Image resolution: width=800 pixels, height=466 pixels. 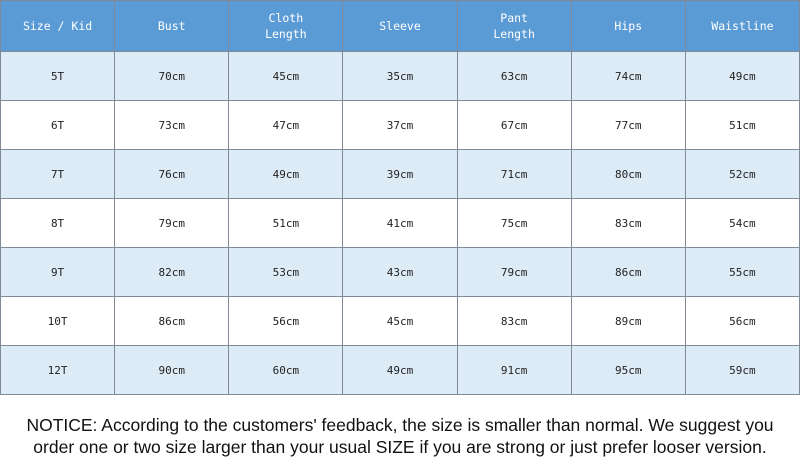 I want to click on header-cloth-length: Cloth Length, so click(x=286, y=26).